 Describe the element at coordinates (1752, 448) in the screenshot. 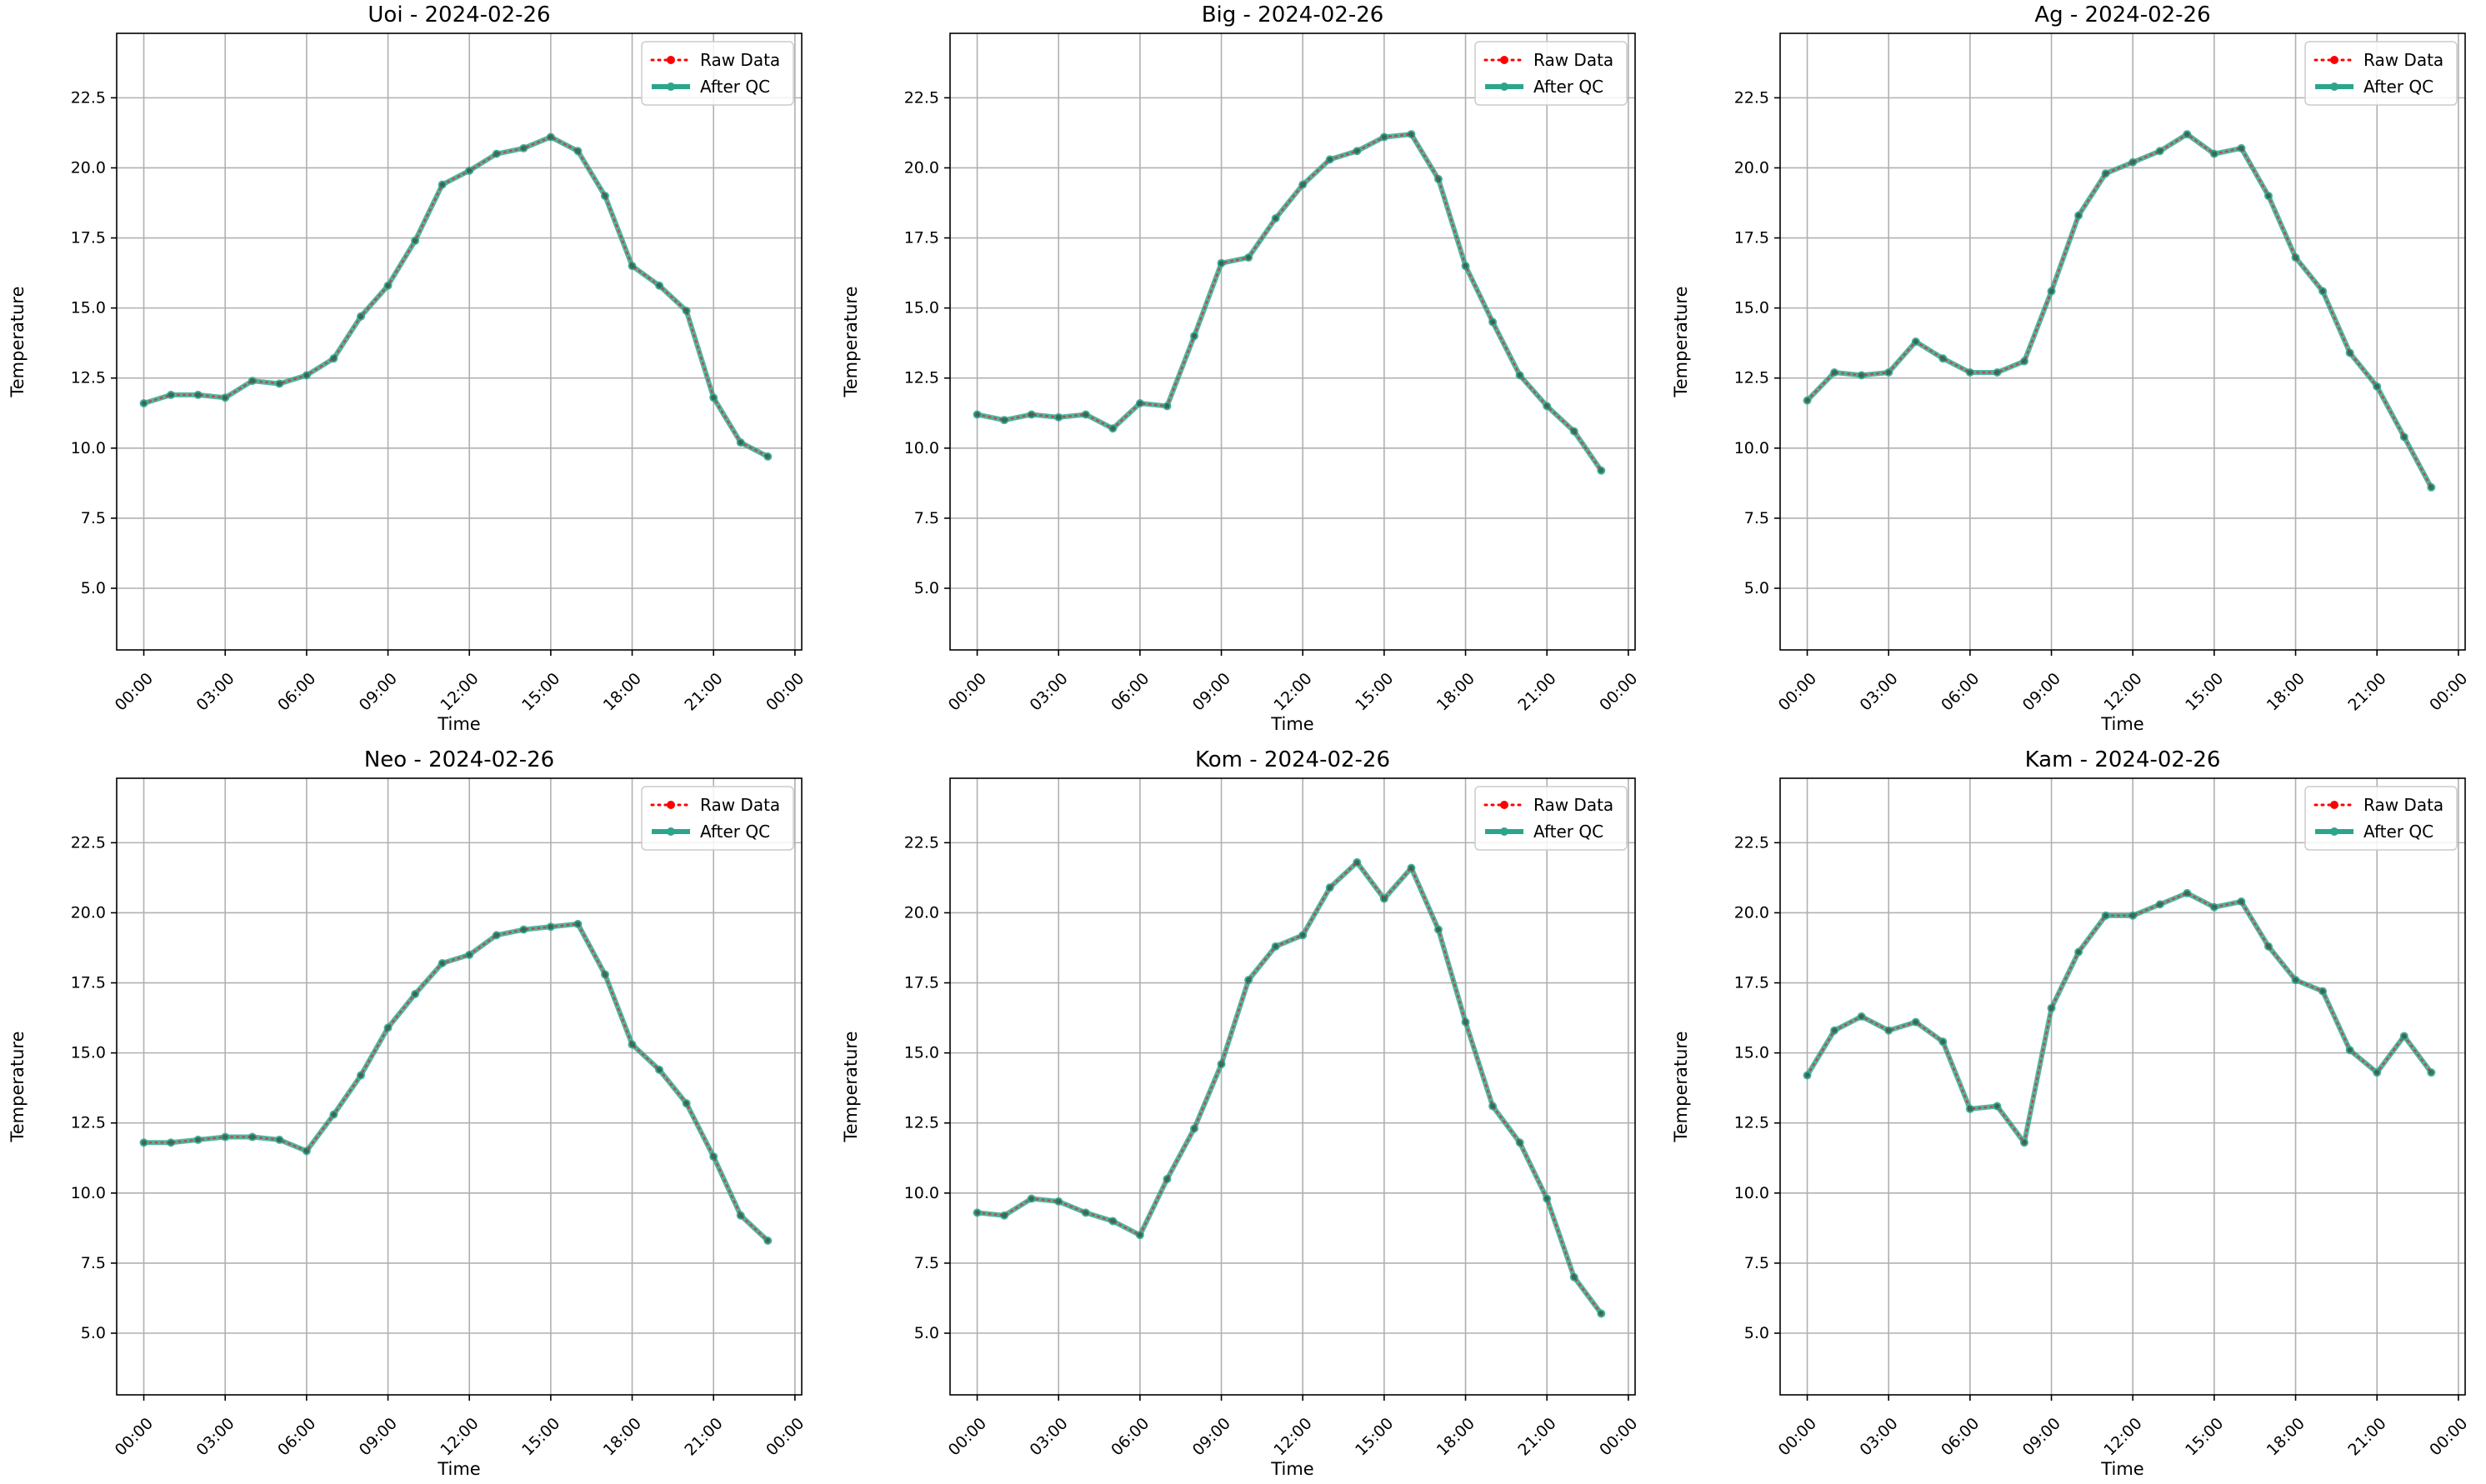

I see `y-tick-label: 10.0` at that location.